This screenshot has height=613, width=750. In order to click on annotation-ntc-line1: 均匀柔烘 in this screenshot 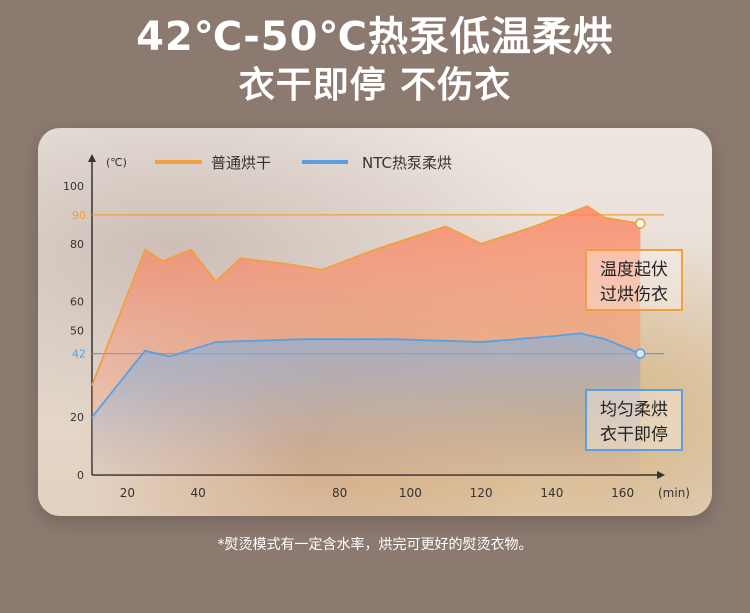, I will do `click(634, 410)`.